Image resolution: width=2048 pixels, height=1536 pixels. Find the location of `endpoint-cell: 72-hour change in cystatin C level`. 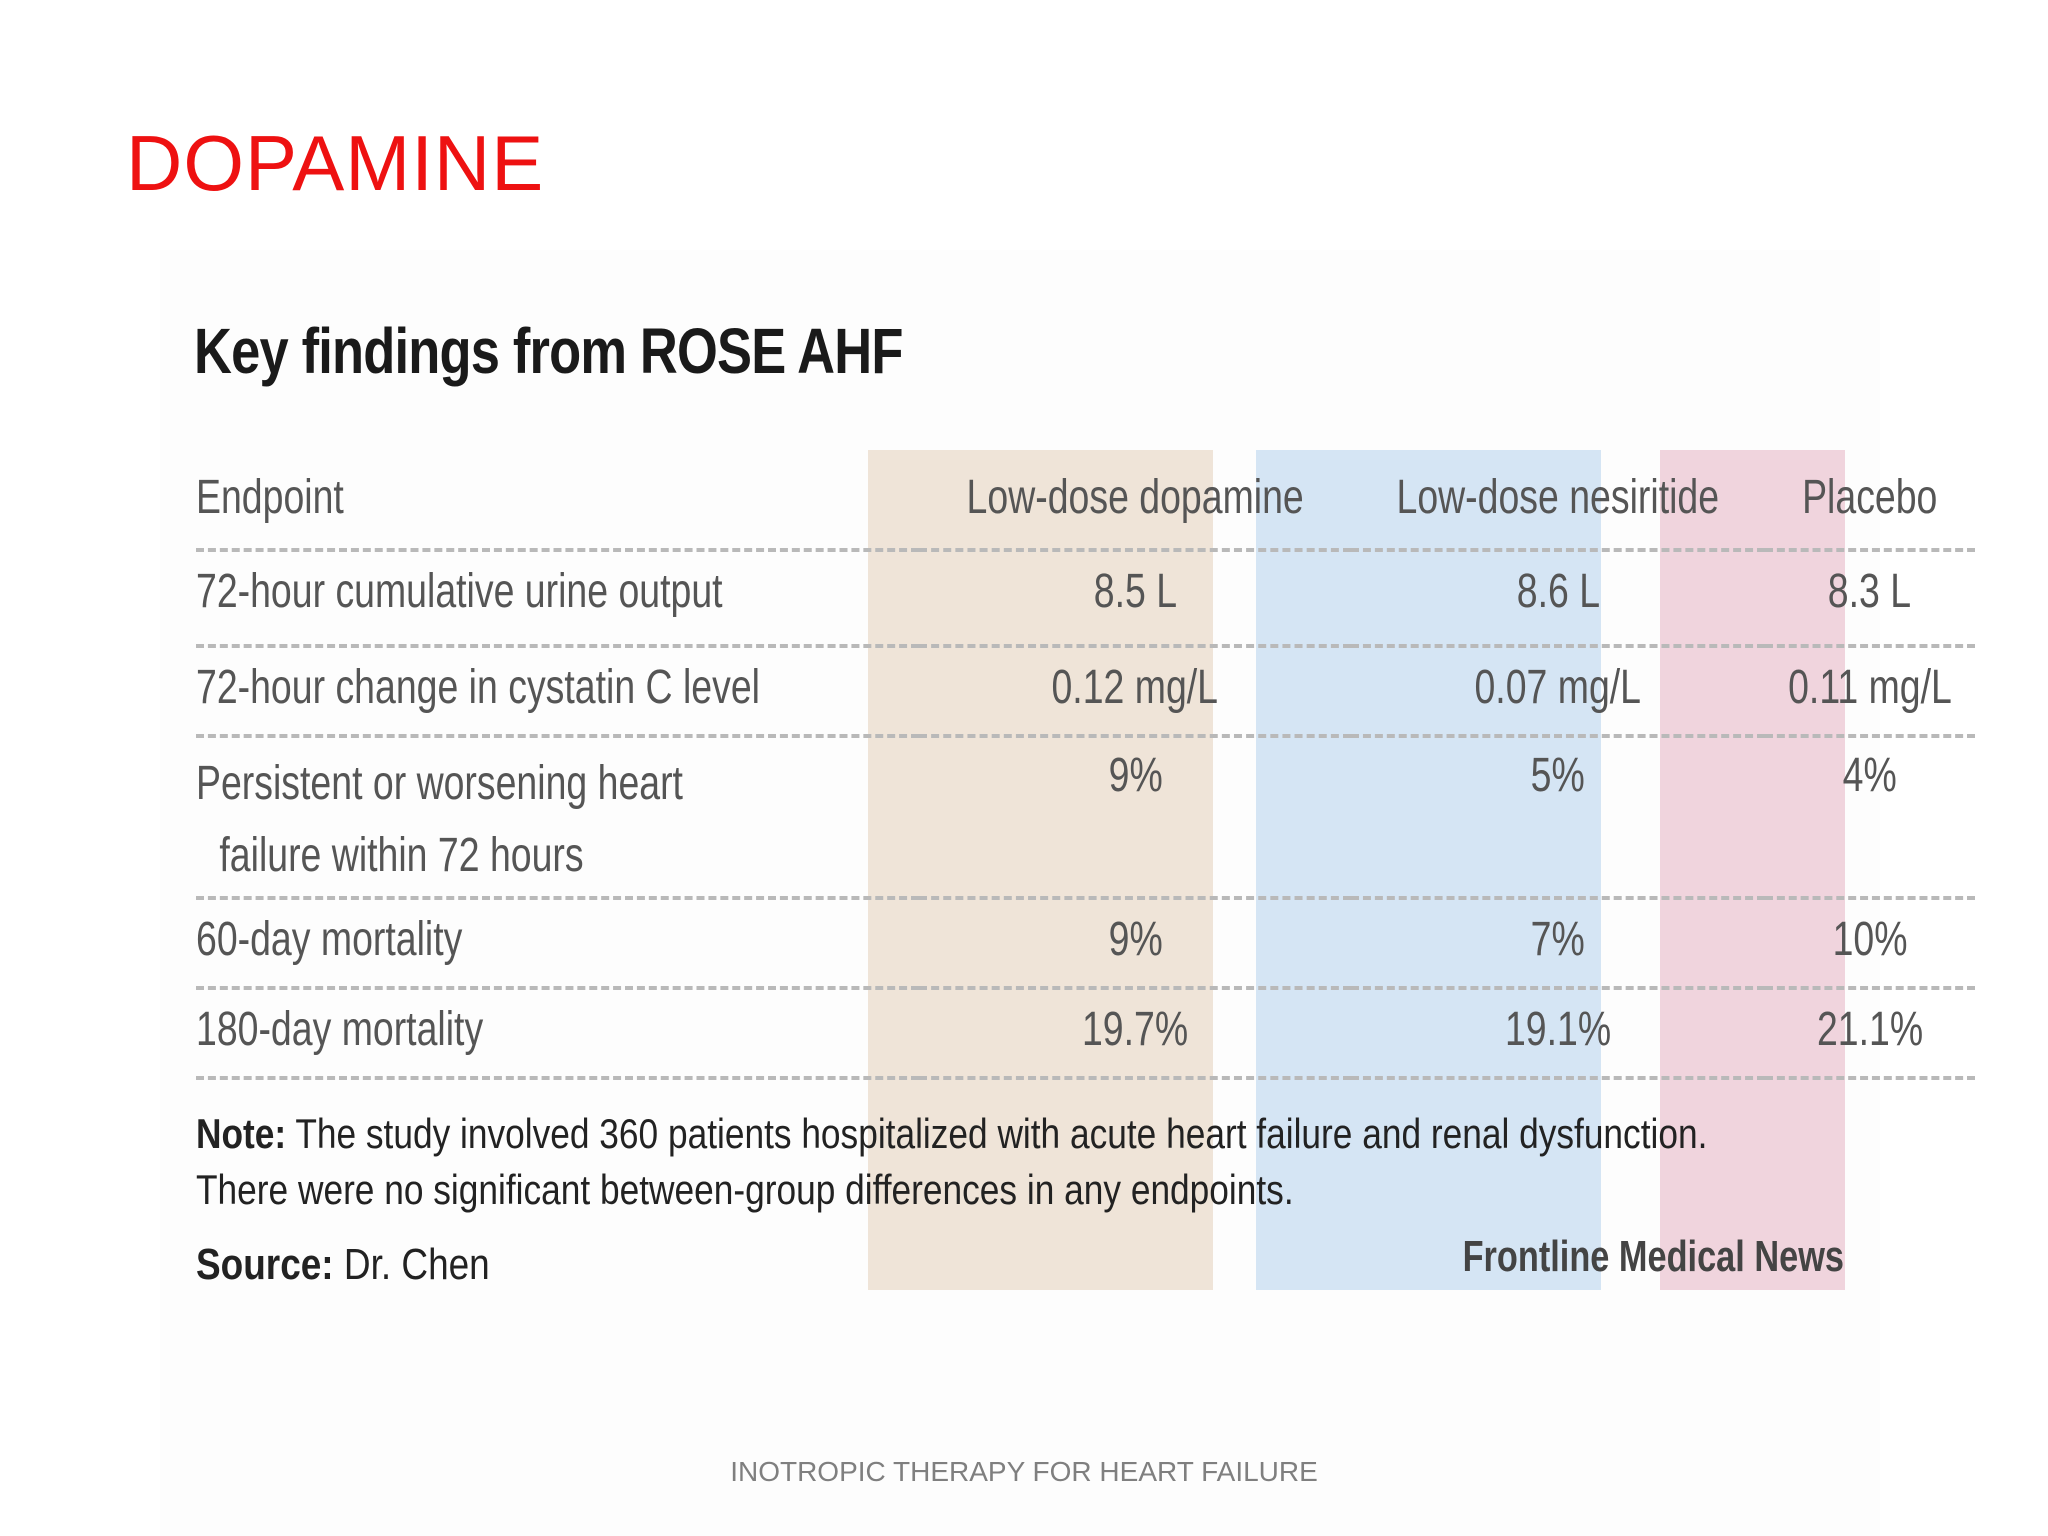

endpoint-cell: 72-hour change in cystatin C level is located at coordinates (558, 692).